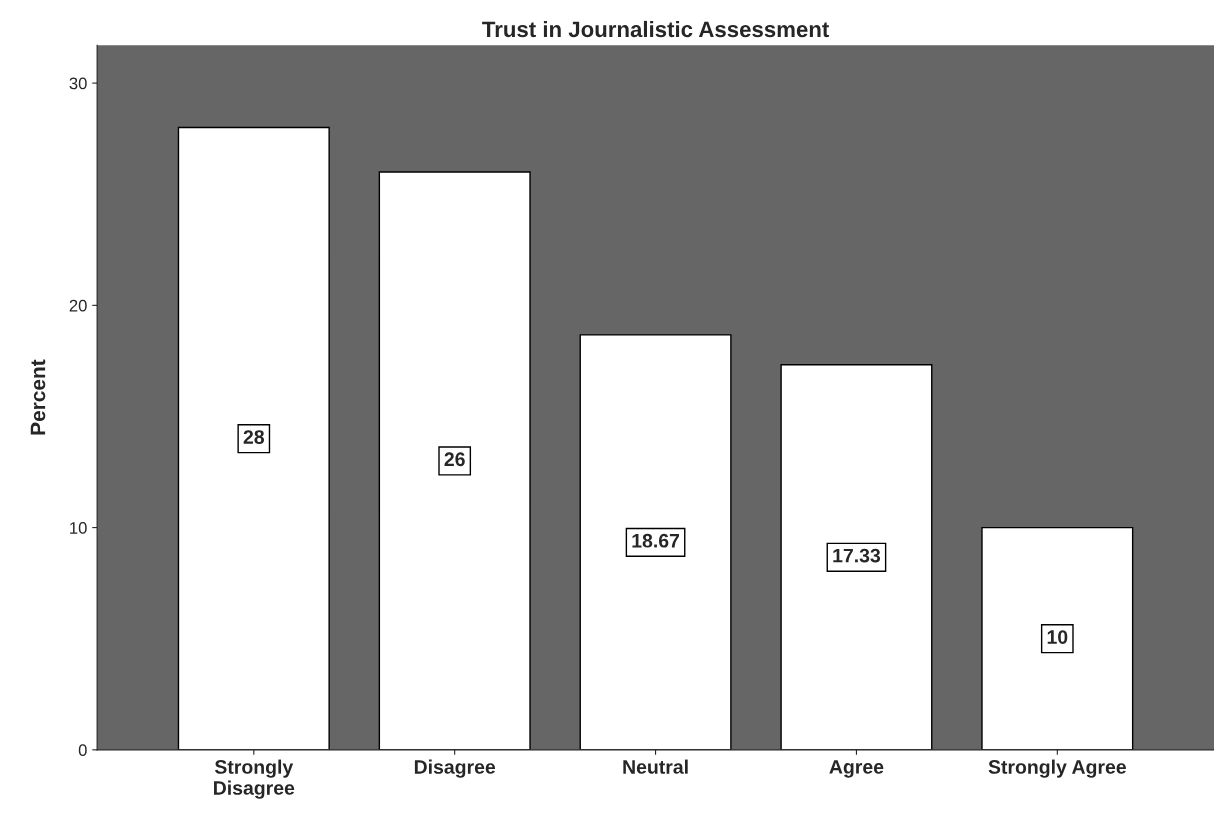  I want to click on x-tick-label: Neutral, so click(655, 766).